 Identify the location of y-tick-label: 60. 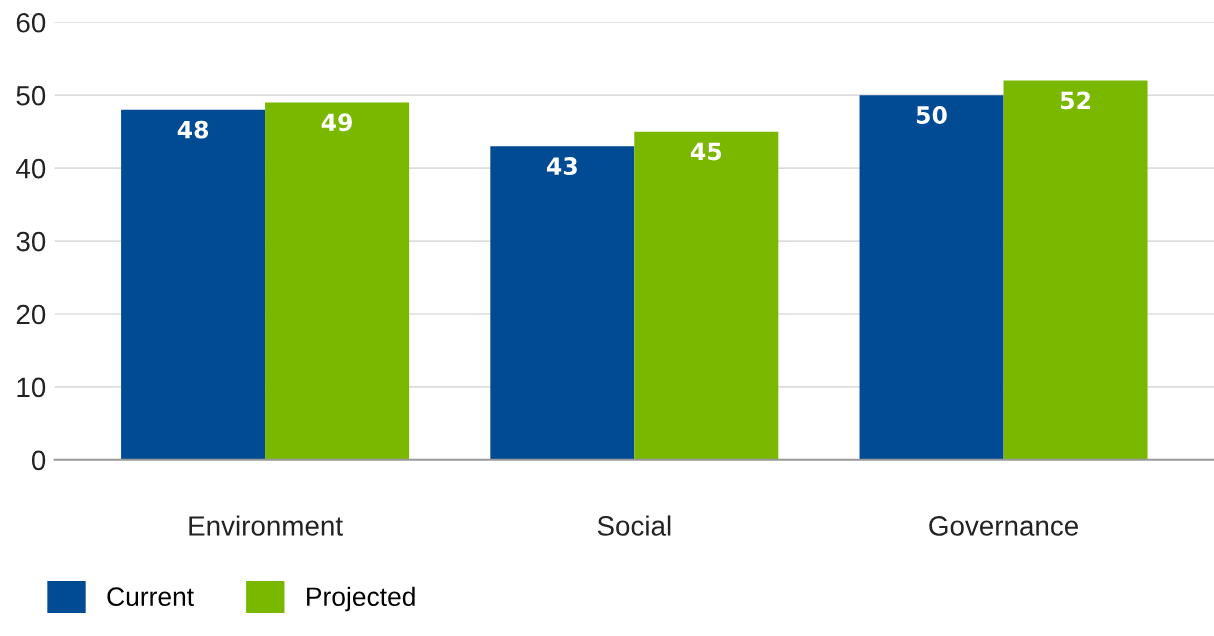
(31, 22).